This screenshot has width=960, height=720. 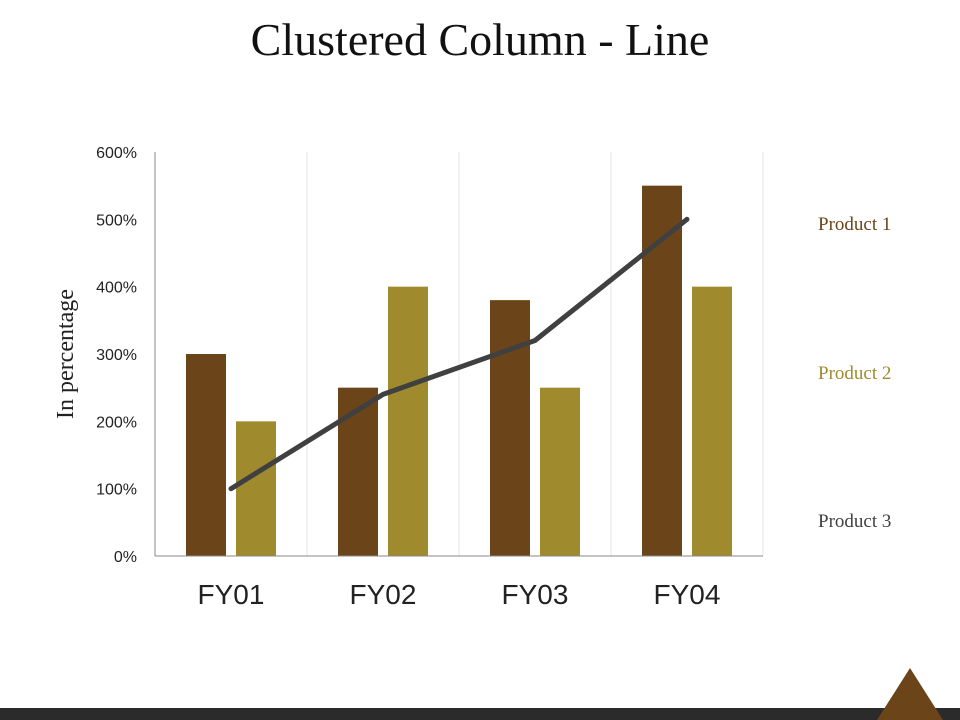 What do you see at coordinates (854, 521) in the screenshot?
I see `legend-label-product-3: Product 3` at bounding box center [854, 521].